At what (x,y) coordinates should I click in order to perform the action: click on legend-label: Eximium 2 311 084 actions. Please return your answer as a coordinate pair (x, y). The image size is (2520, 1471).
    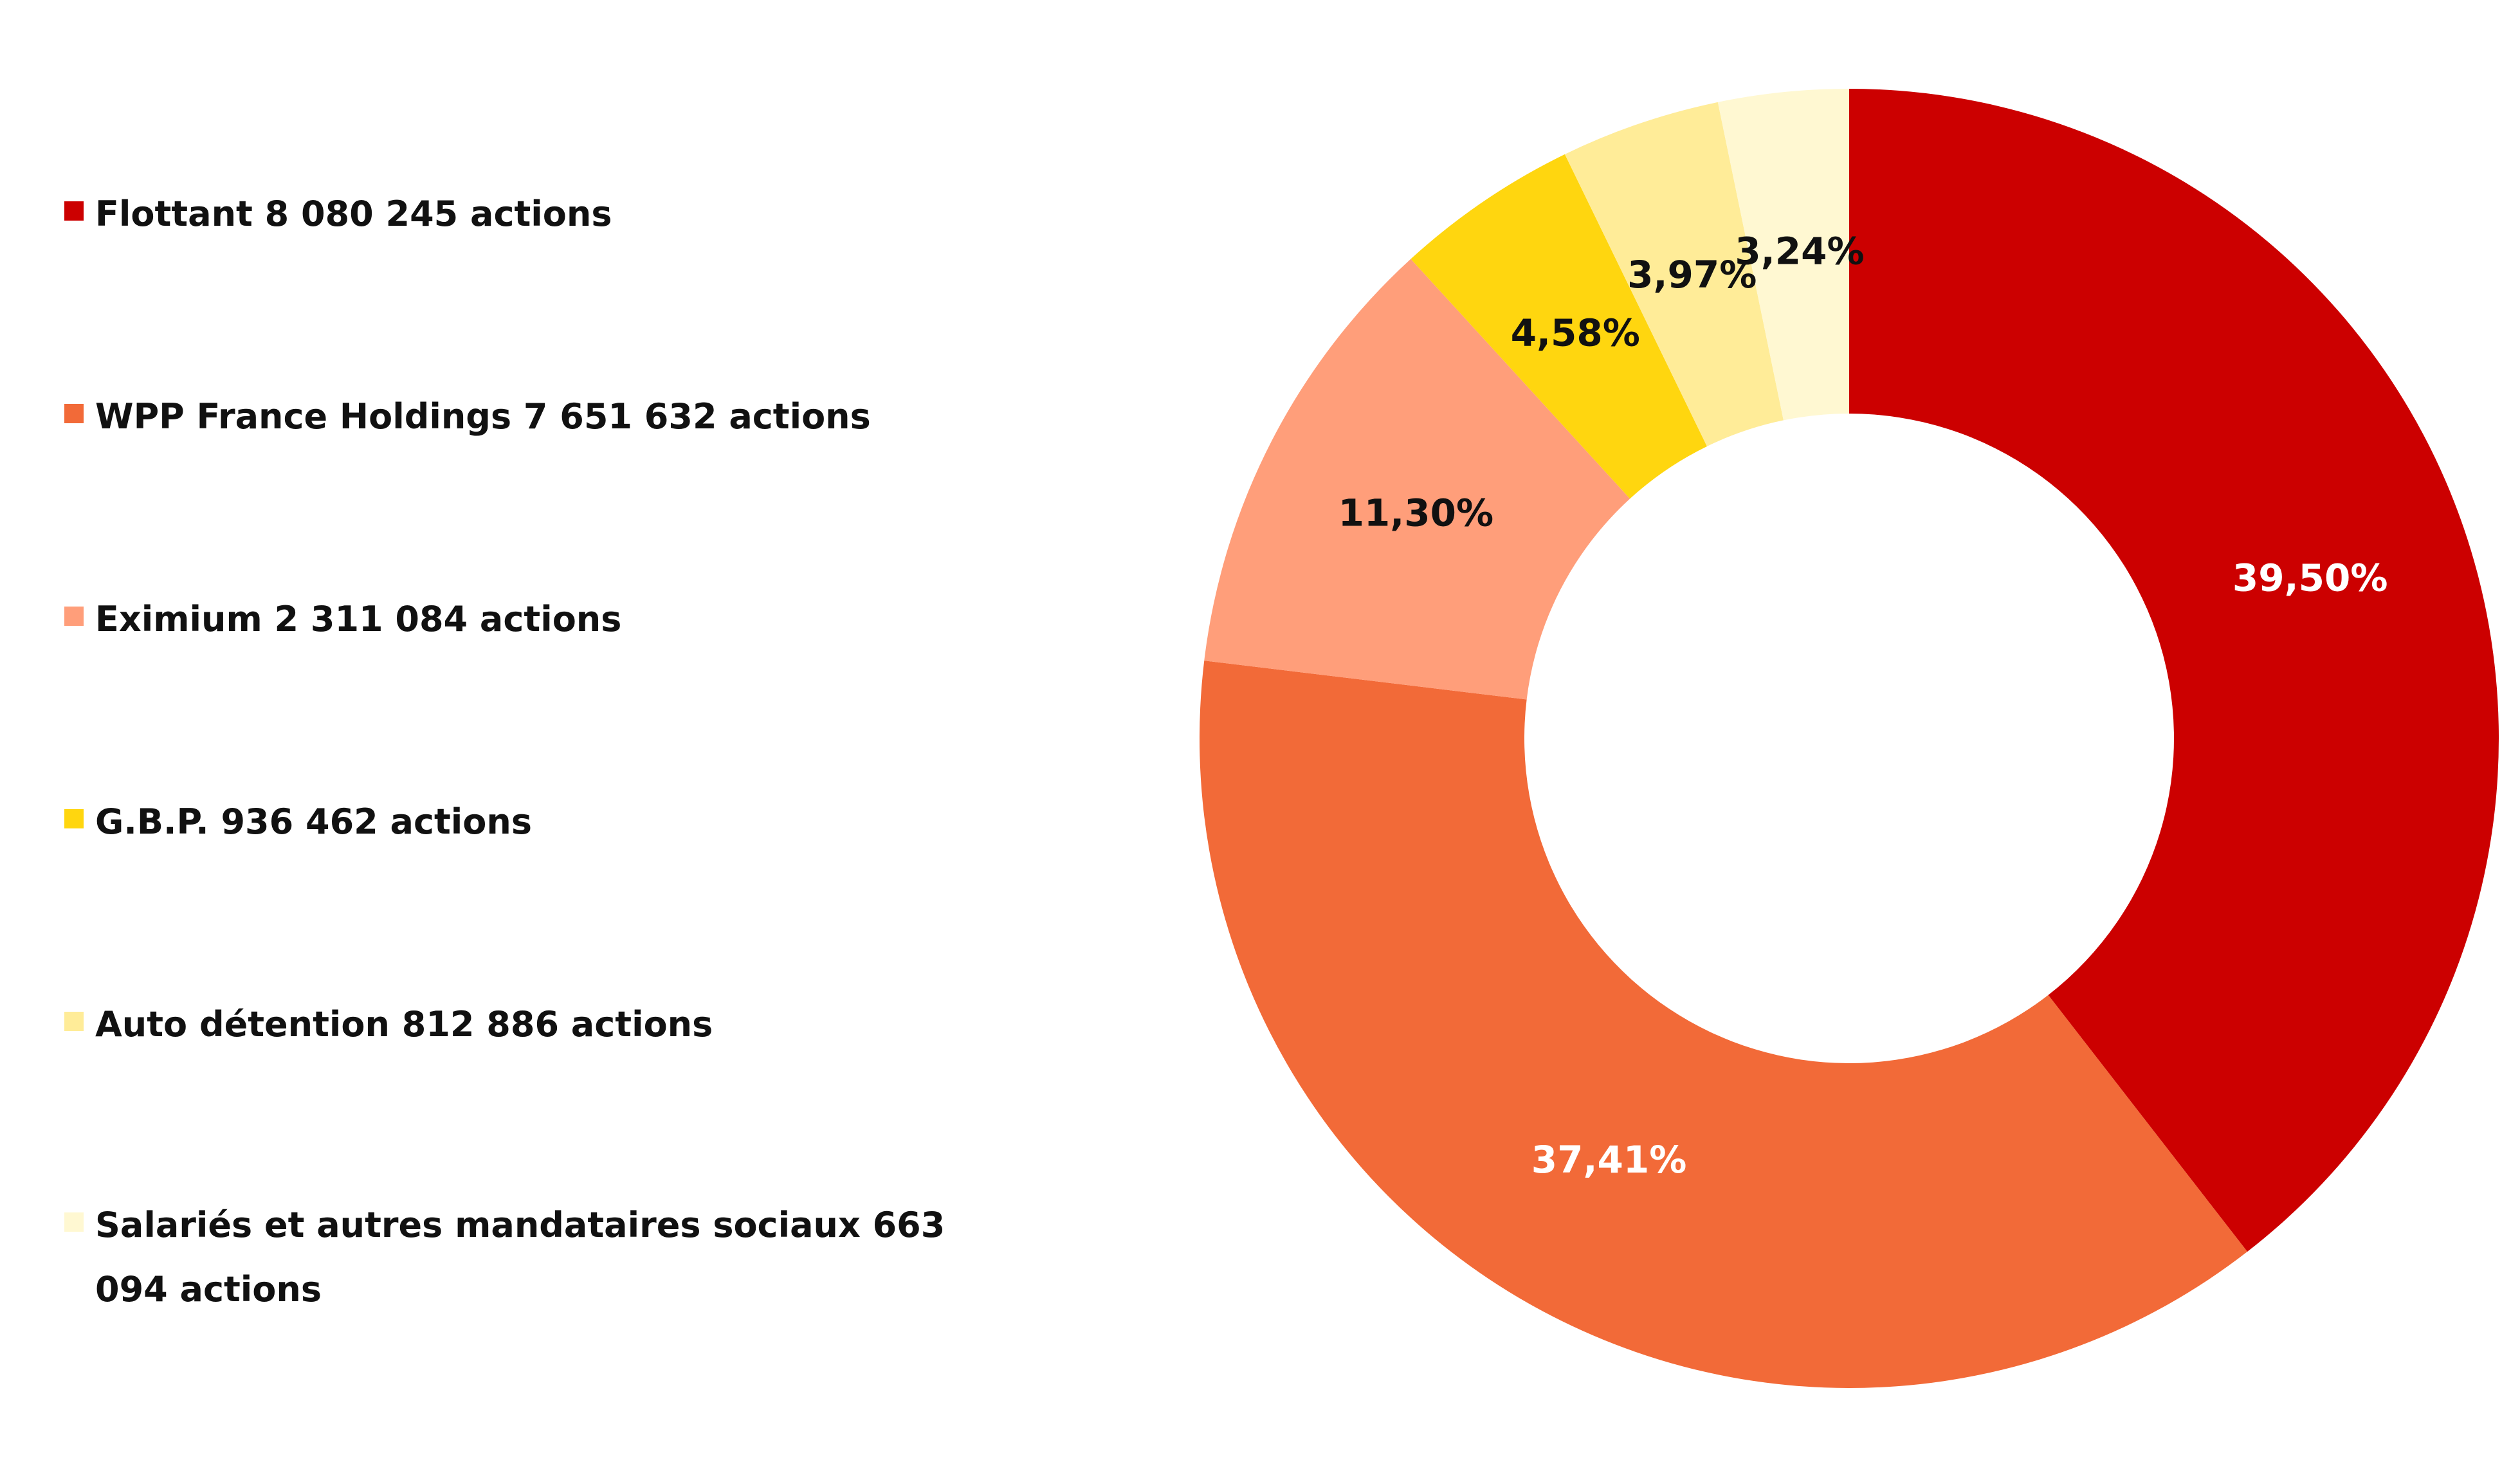
    Looking at the image, I should click on (358, 619).